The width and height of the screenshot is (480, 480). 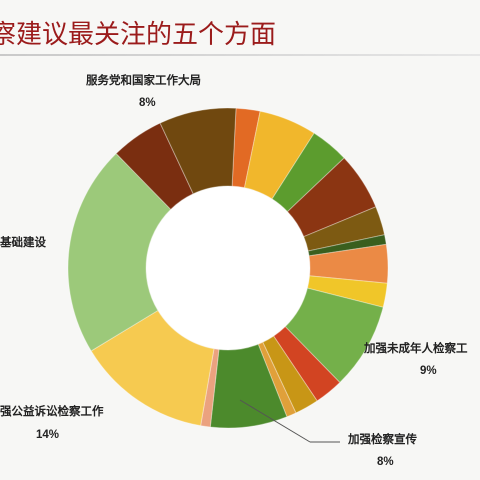 I want to click on label-infrastructure: 基础建设, so click(x=23, y=243).